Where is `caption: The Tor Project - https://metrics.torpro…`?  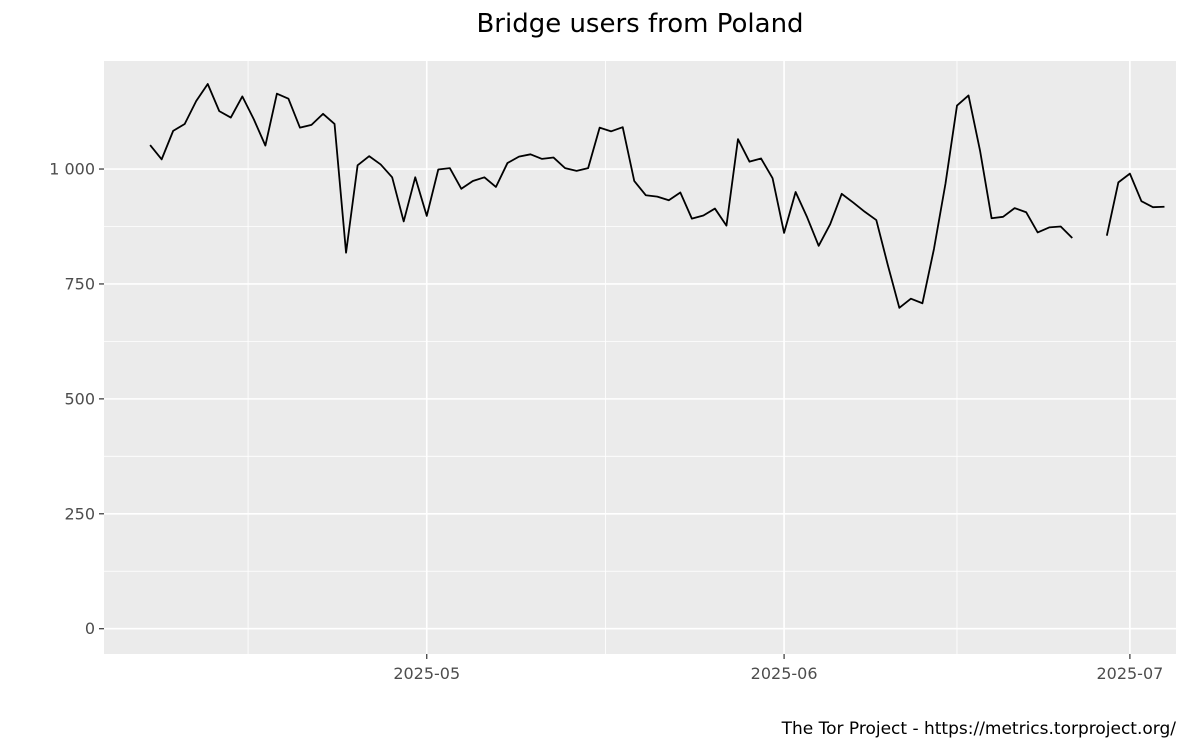
caption: The Tor Project - https://metrics.torpro… is located at coordinates (979, 729).